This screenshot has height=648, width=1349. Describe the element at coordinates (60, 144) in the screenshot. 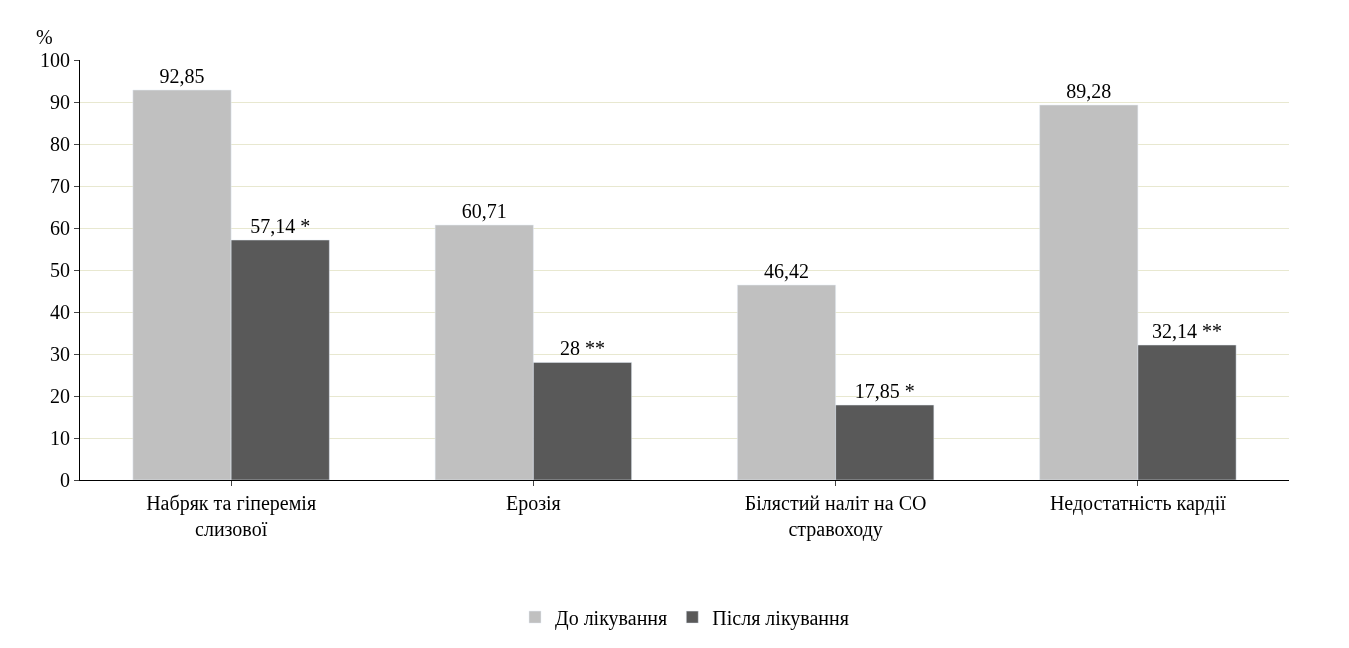

I see `y-tick-label: 80` at that location.